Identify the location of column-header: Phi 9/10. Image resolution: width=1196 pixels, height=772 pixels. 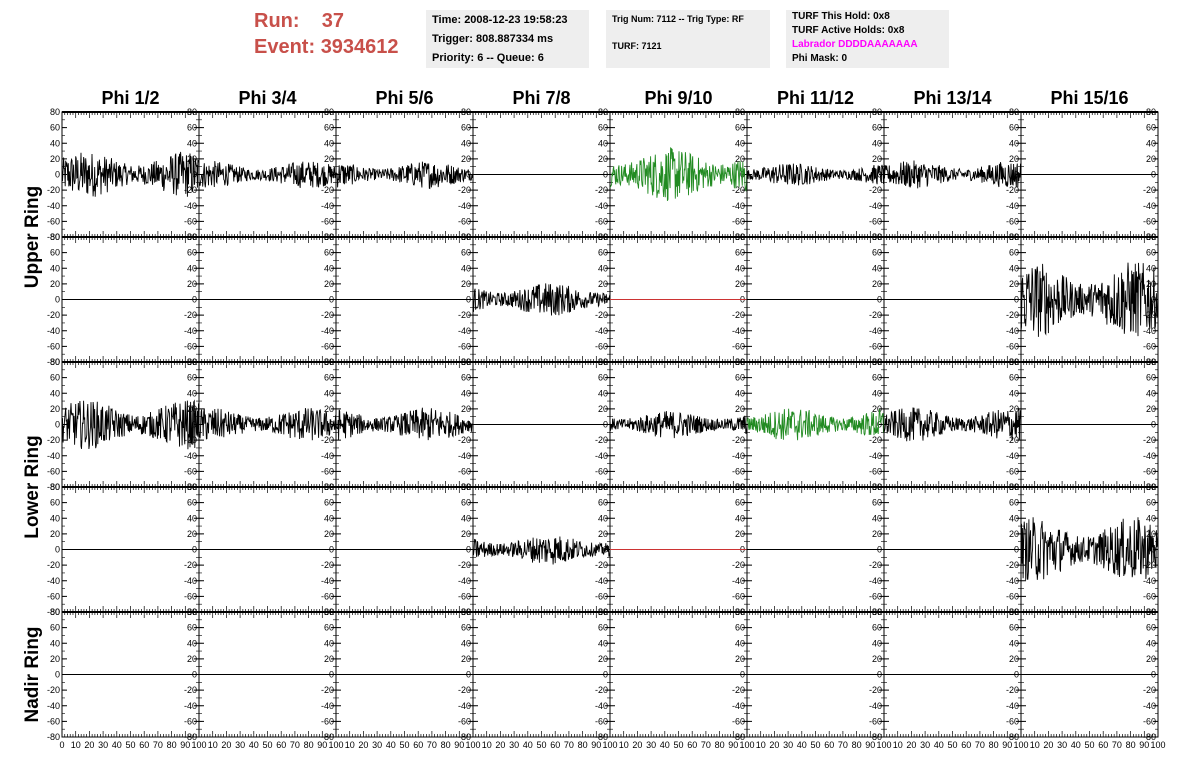
(678, 98).